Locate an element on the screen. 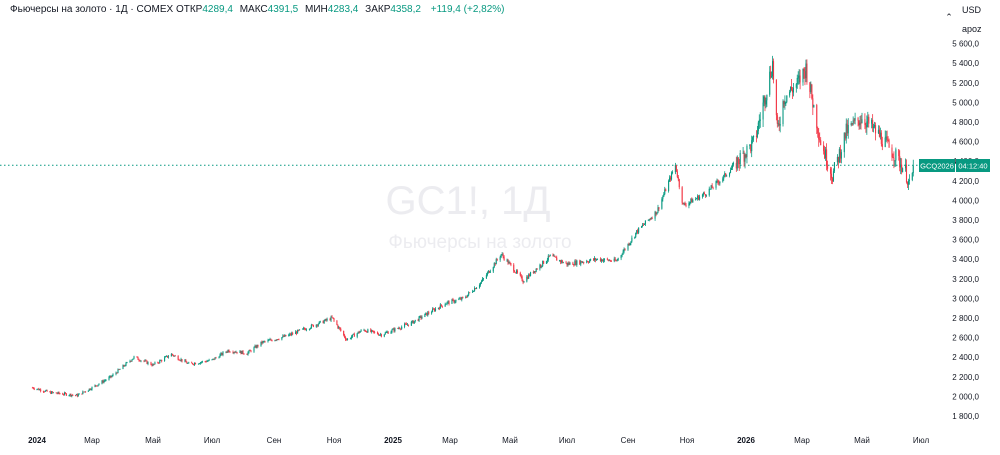 The width and height of the screenshot is (1000, 455). instrument-title: Фьючерсы на золото · 1Д · COMEX is located at coordinates (92, 9).